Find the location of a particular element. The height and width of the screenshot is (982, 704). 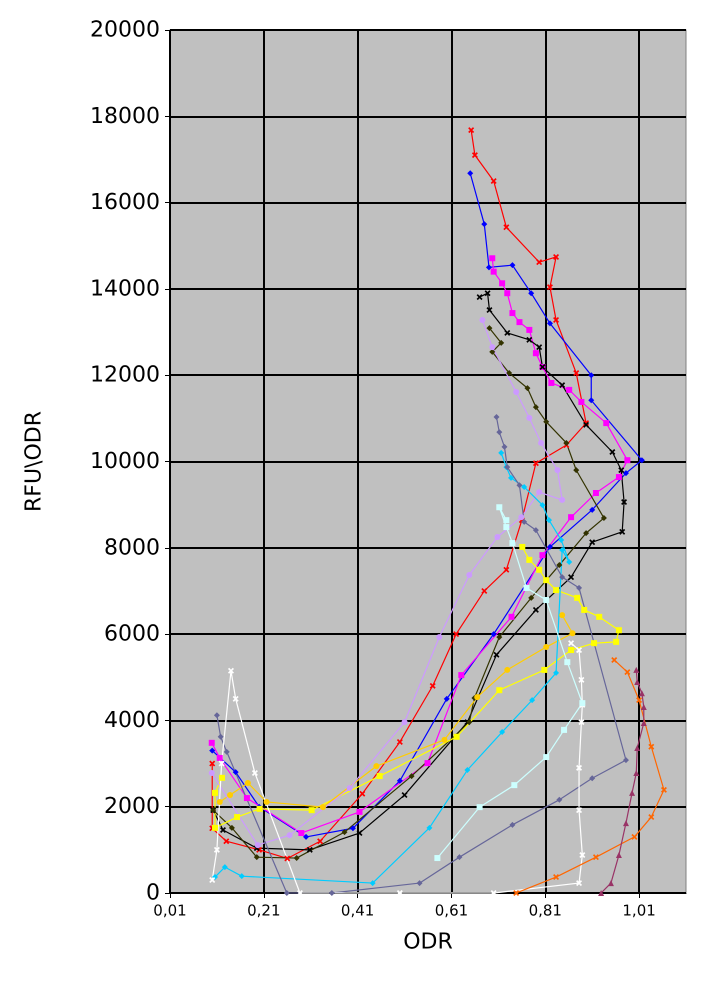

x-tick-label: 0,61 is located at coordinates (451, 911).